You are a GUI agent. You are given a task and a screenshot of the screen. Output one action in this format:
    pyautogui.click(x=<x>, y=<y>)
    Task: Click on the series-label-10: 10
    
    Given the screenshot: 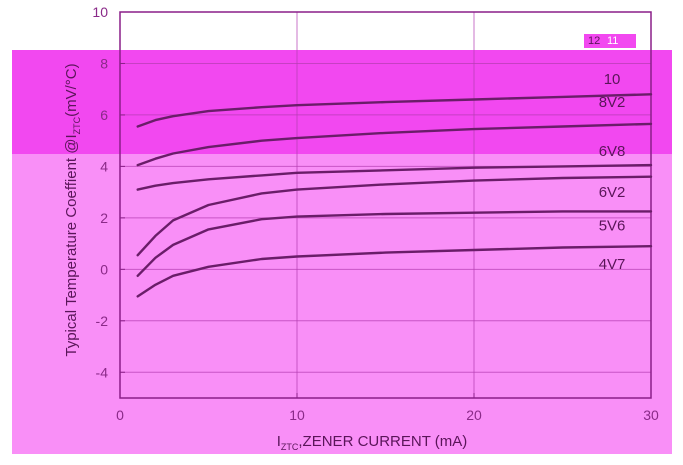 What is the action you would take?
    pyautogui.click(x=612, y=79)
    